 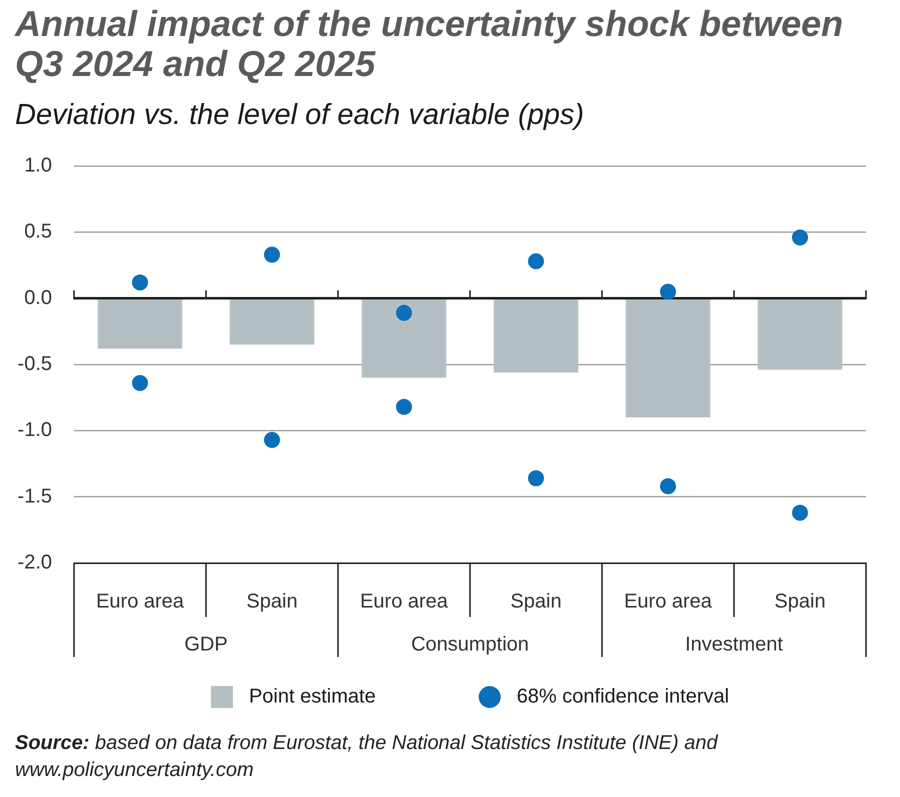 What do you see at coordinates (299, 115) in the screenshot?
I see `chart-subtitle: Deviation vs. the level of each variable (pps)` at bounding box center [299, 115].